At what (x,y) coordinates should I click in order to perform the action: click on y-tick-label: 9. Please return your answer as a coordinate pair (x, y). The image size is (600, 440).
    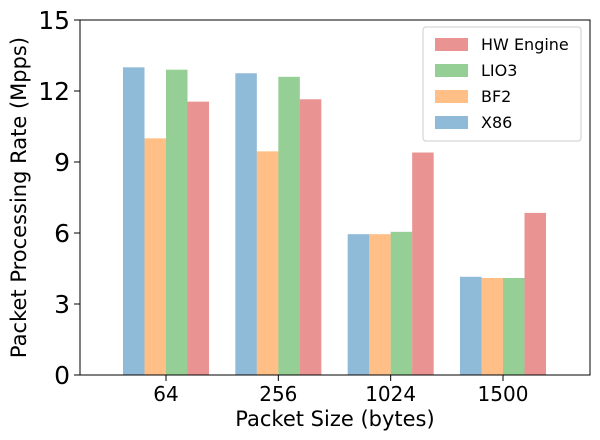
    Looking at the image, I should click on (62, 162).